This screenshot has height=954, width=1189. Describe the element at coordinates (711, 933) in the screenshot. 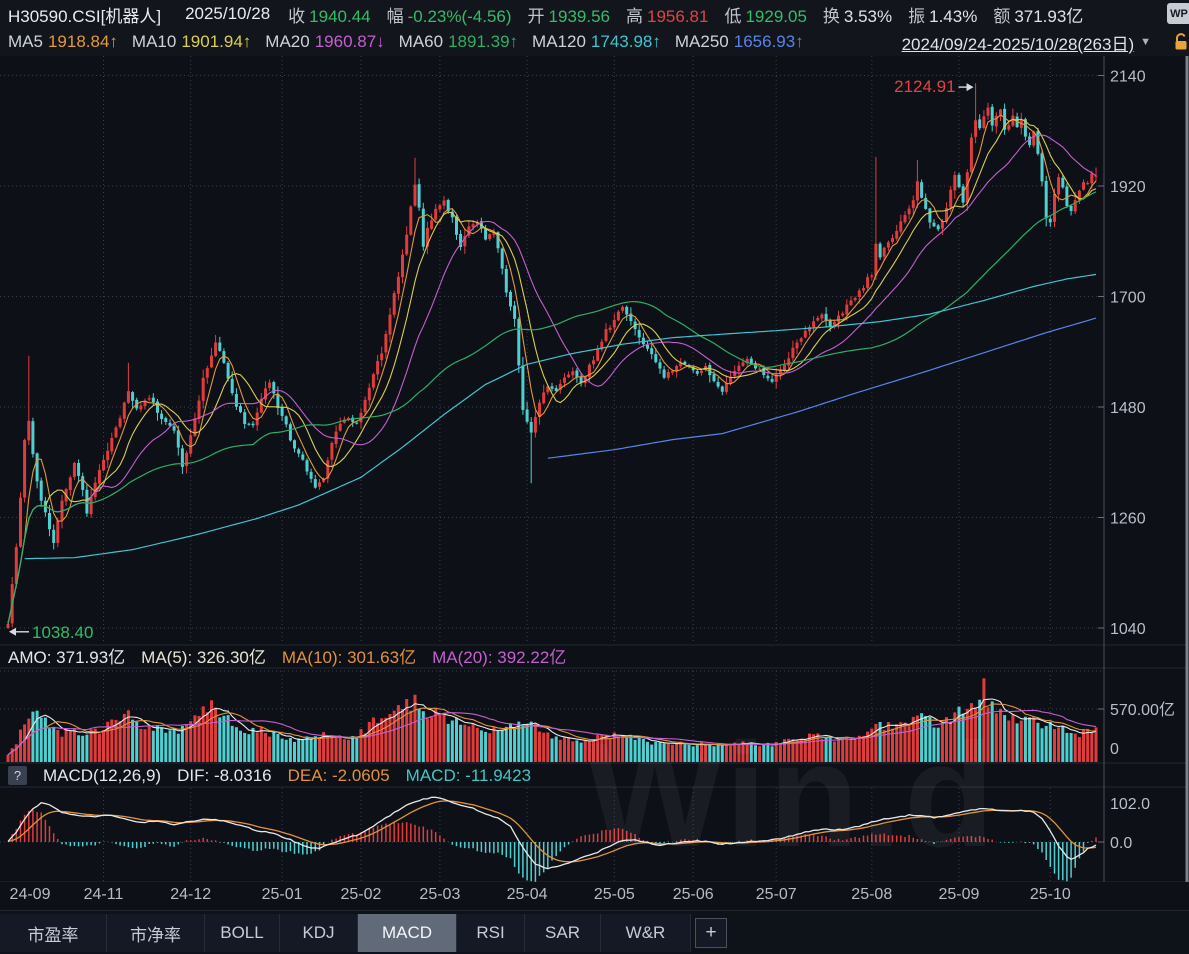

I see `add-indicator-button: +` at that location.